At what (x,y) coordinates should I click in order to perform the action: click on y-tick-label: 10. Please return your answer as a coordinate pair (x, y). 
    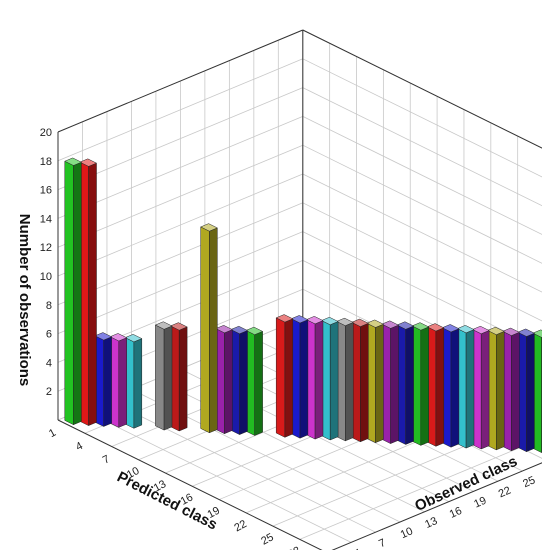
    Looking at the image, I should click on (407, 533).